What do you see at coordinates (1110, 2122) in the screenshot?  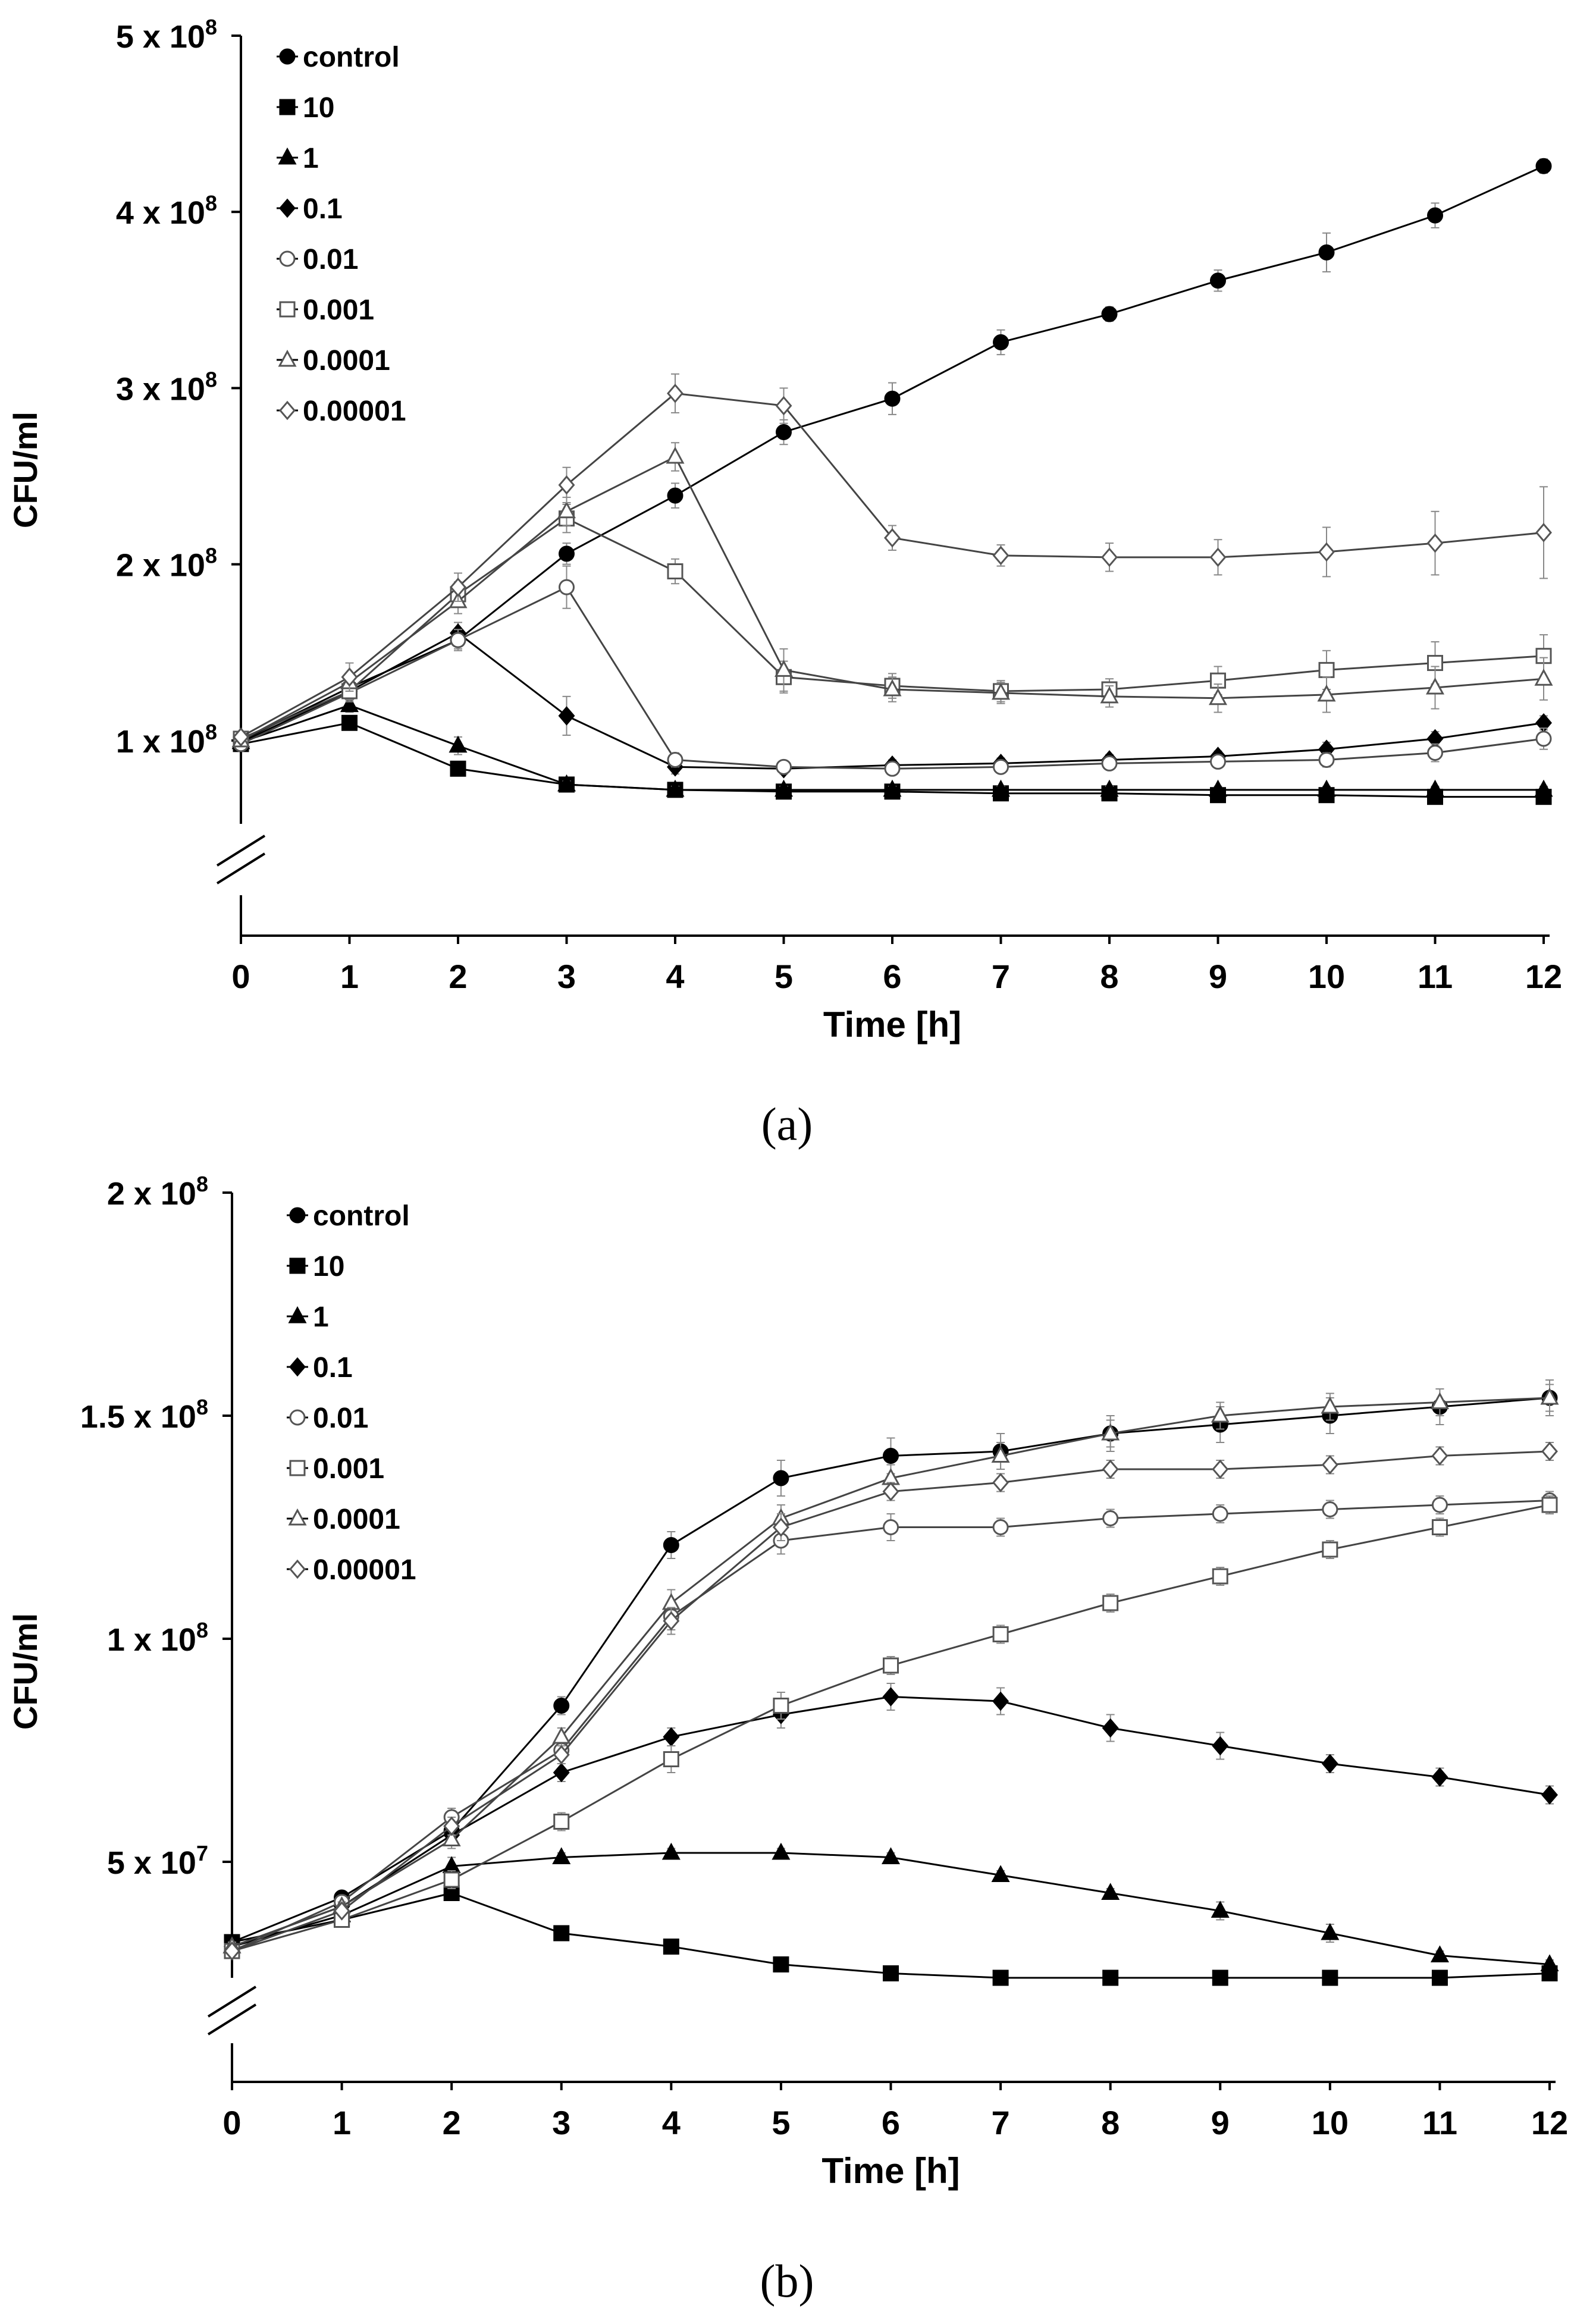 I see `x-tick-label-b: 8` at bounding box center [1110, 2122].